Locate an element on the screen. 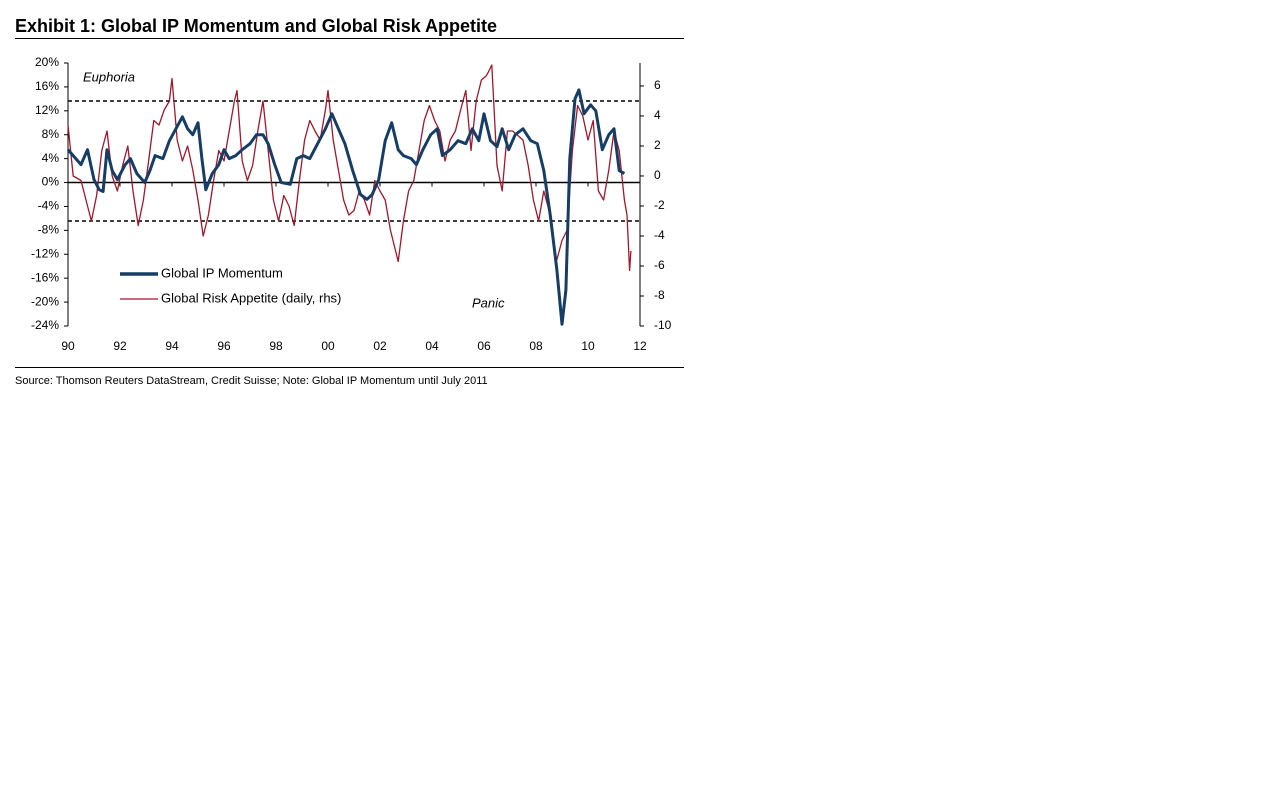 The height and width of the screenshot is (803, 1267). x-tick-label: 08 is located at coordinates (536, 346).